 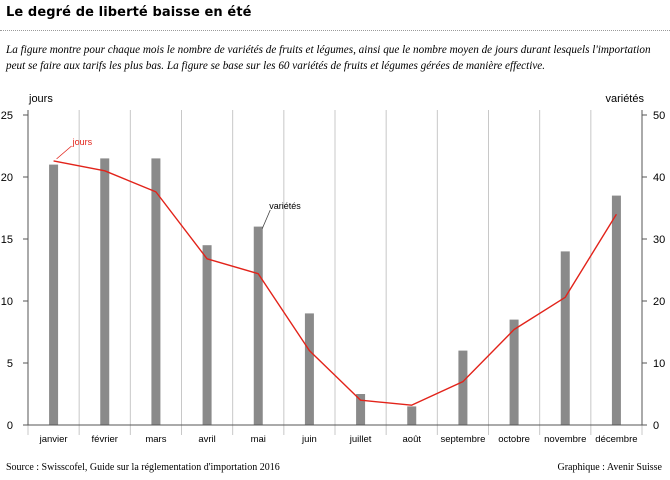 I want to click on x-axis-tick-label: décembre, so click(x=616, y=439).